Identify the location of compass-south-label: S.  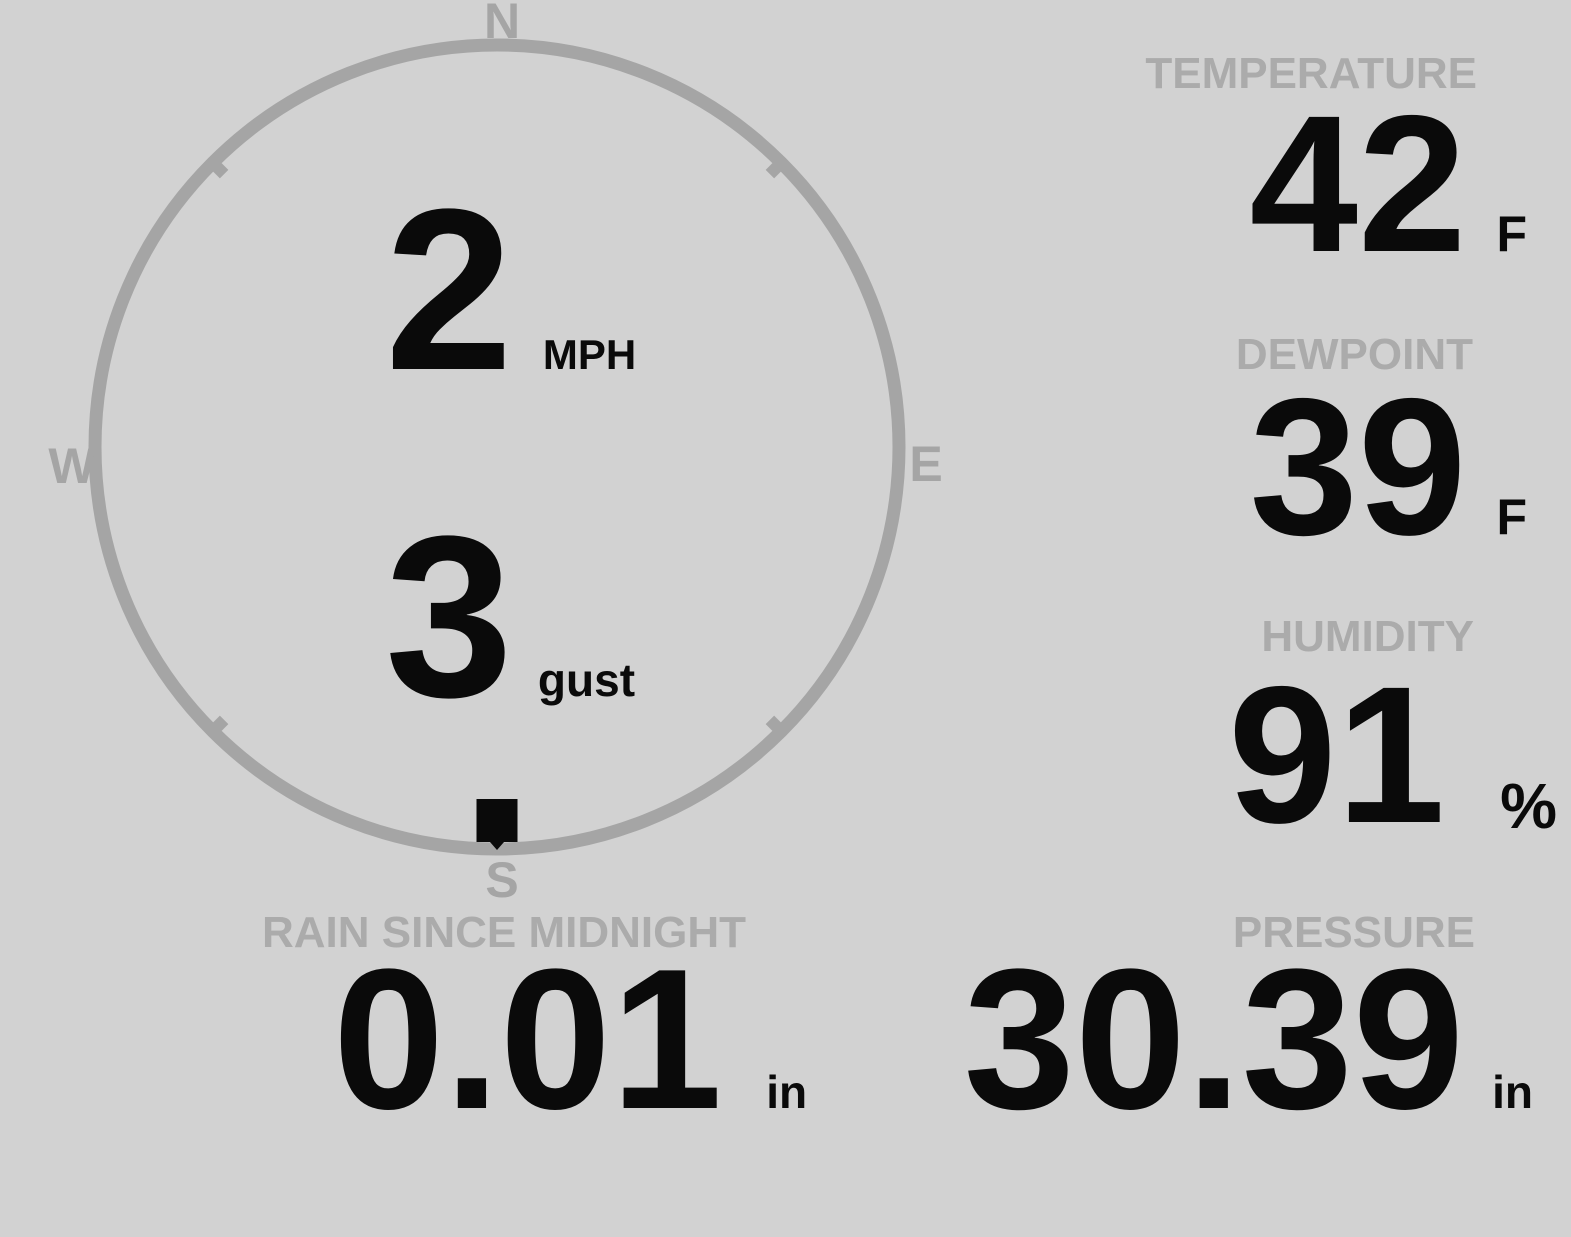
(502, 880).